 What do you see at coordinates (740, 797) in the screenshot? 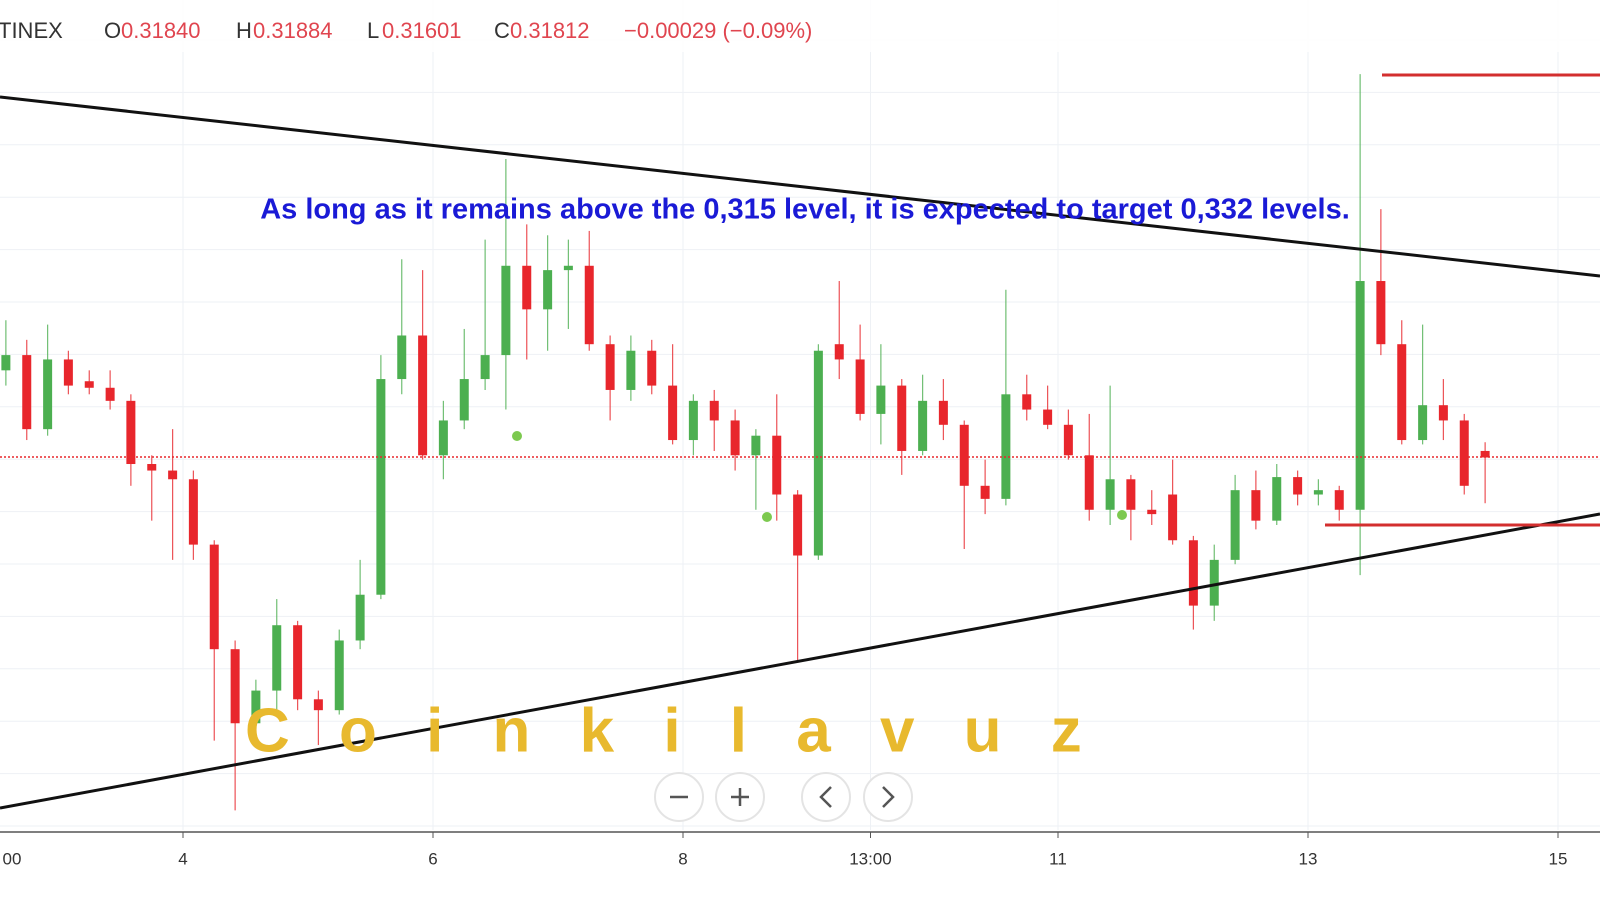
I see `zoom-in-button` at bounding box center [740, 797].